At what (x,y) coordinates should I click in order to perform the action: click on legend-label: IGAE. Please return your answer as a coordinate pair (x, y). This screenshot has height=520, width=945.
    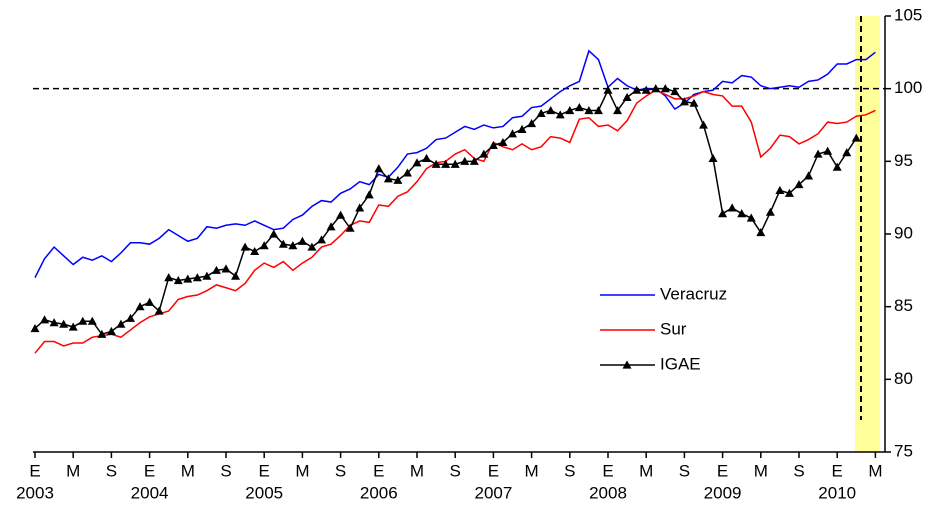
    Looking at the image, I should click on (680, 363).